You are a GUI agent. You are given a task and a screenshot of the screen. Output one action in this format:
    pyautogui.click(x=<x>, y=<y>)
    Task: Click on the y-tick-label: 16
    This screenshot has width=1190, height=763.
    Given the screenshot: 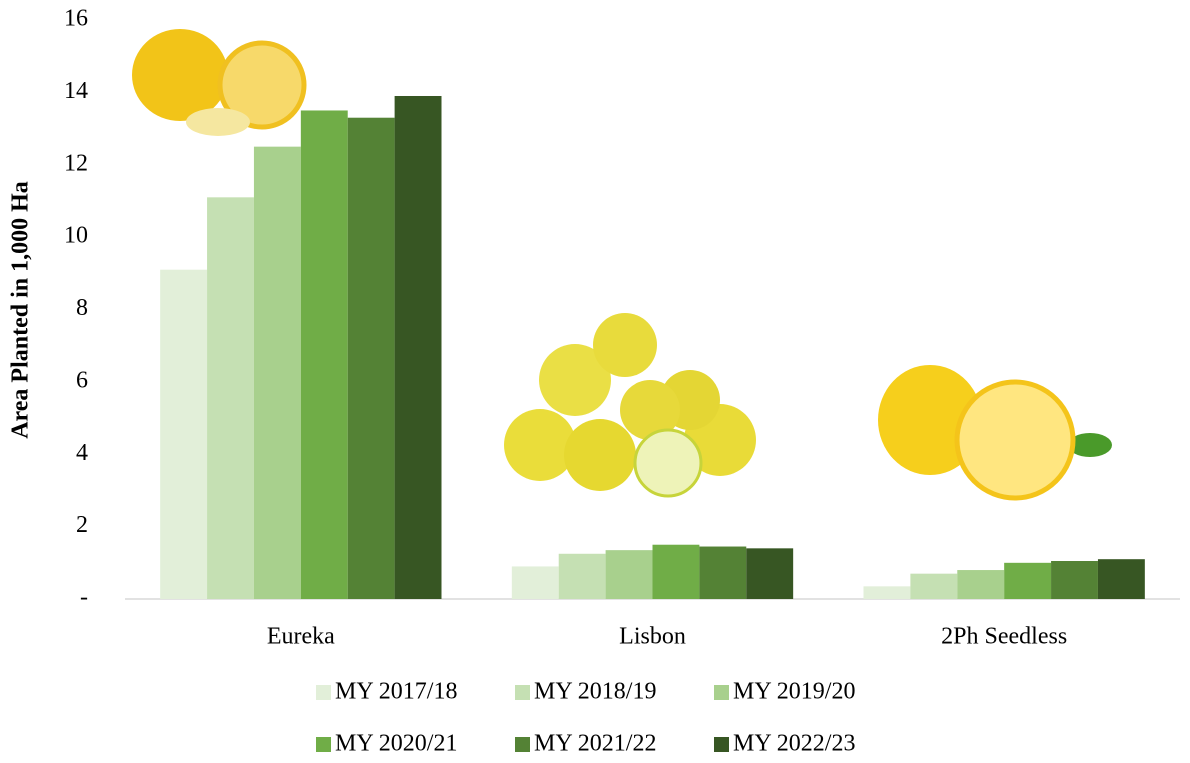 What is the action you would take?
    pyautogui.click(x=76, y=19)
    